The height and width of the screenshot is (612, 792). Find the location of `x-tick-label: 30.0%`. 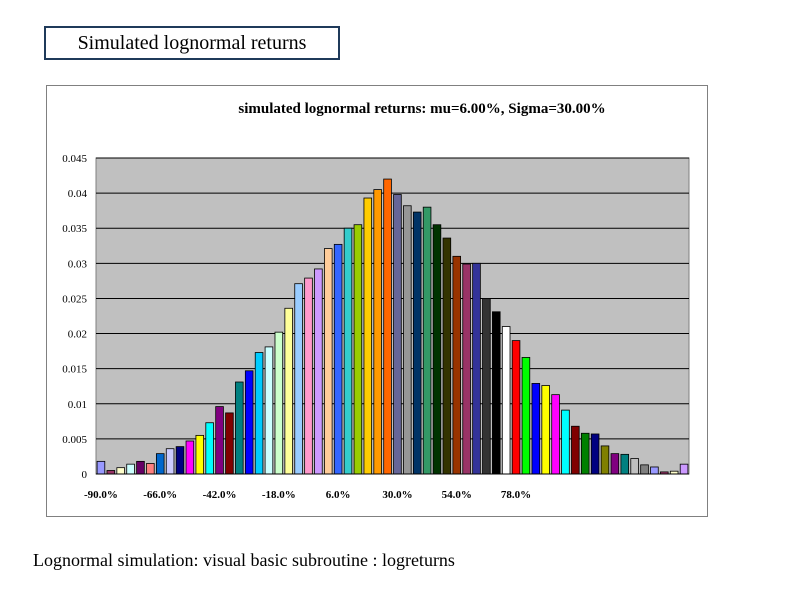

x-tick-label: 30.0% is located at coordinates (397, 495).